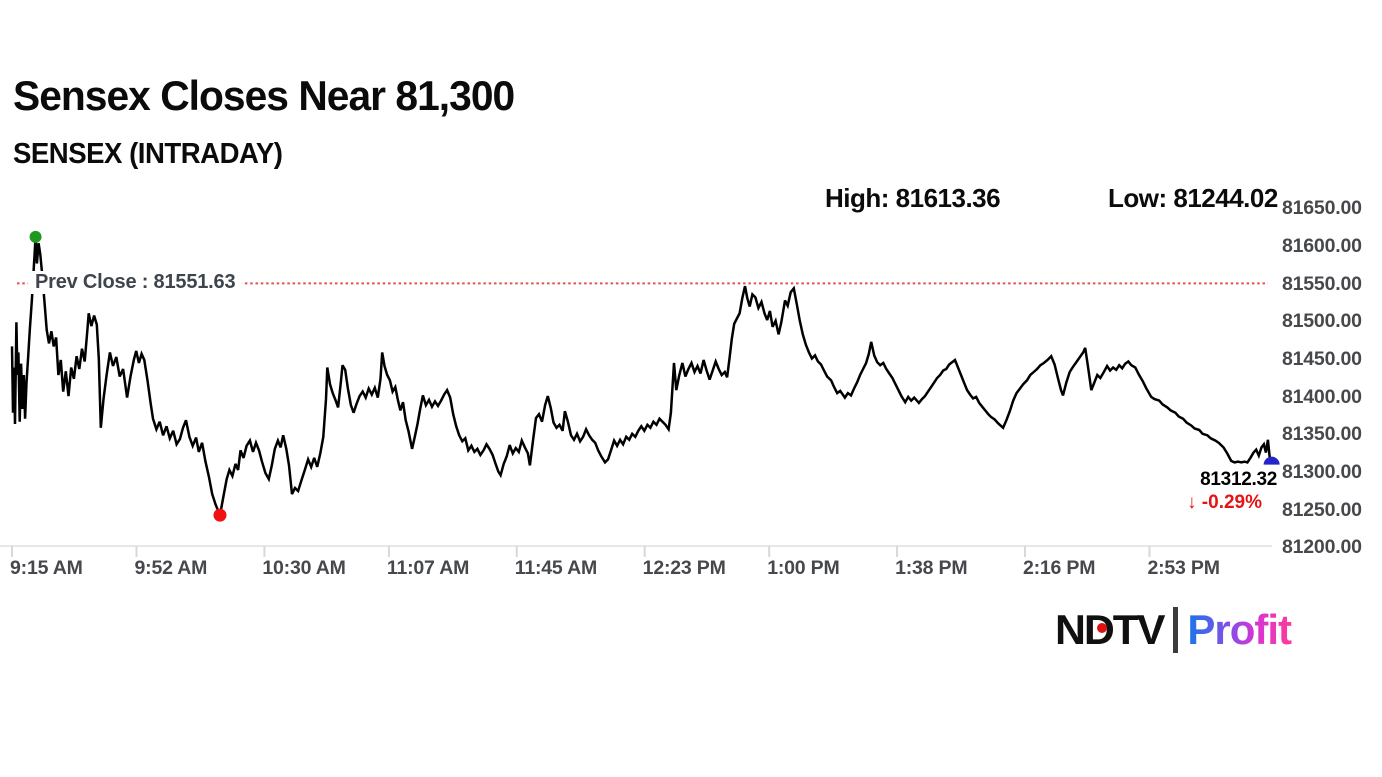 This screenshot has width=1382, height=777. What do you see at coordinates (220, 515) in the screenshot?
I see `low-marker-dot` at bounding box center [220, 515].